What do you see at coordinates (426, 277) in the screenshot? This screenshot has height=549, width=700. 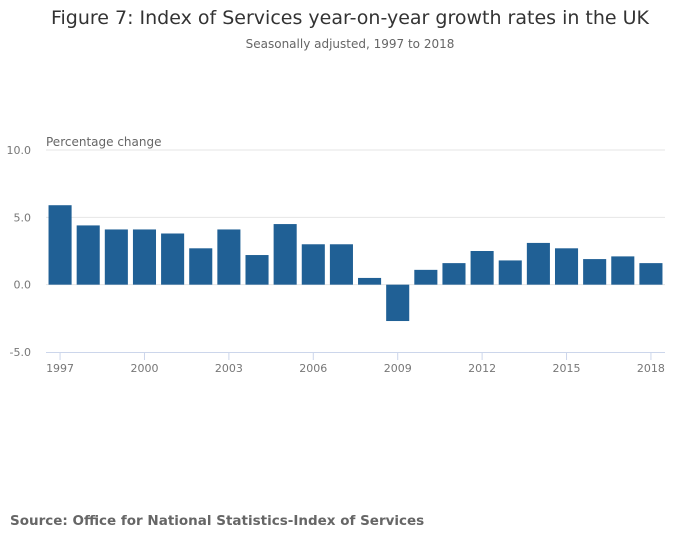 I see `bar-2010` at bounding box center [426, 277].